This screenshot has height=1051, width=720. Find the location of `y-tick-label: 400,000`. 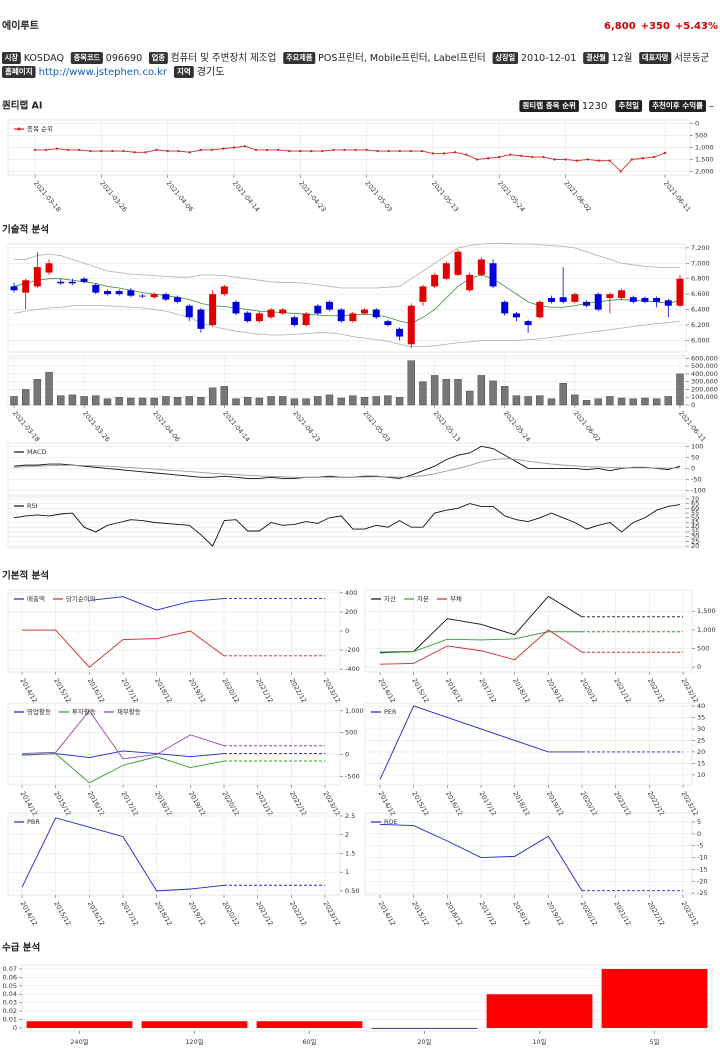

y-tick-label: 400,000 is located at coordinates (704, 374).